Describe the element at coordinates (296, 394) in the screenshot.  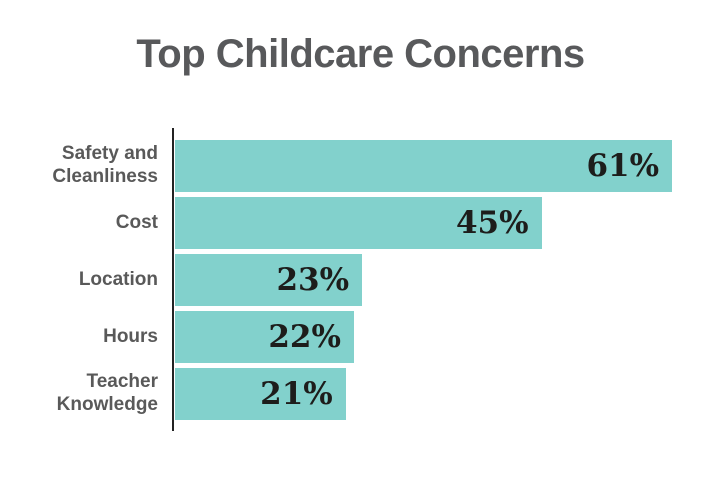
I see `value-label: 21%` at that location.